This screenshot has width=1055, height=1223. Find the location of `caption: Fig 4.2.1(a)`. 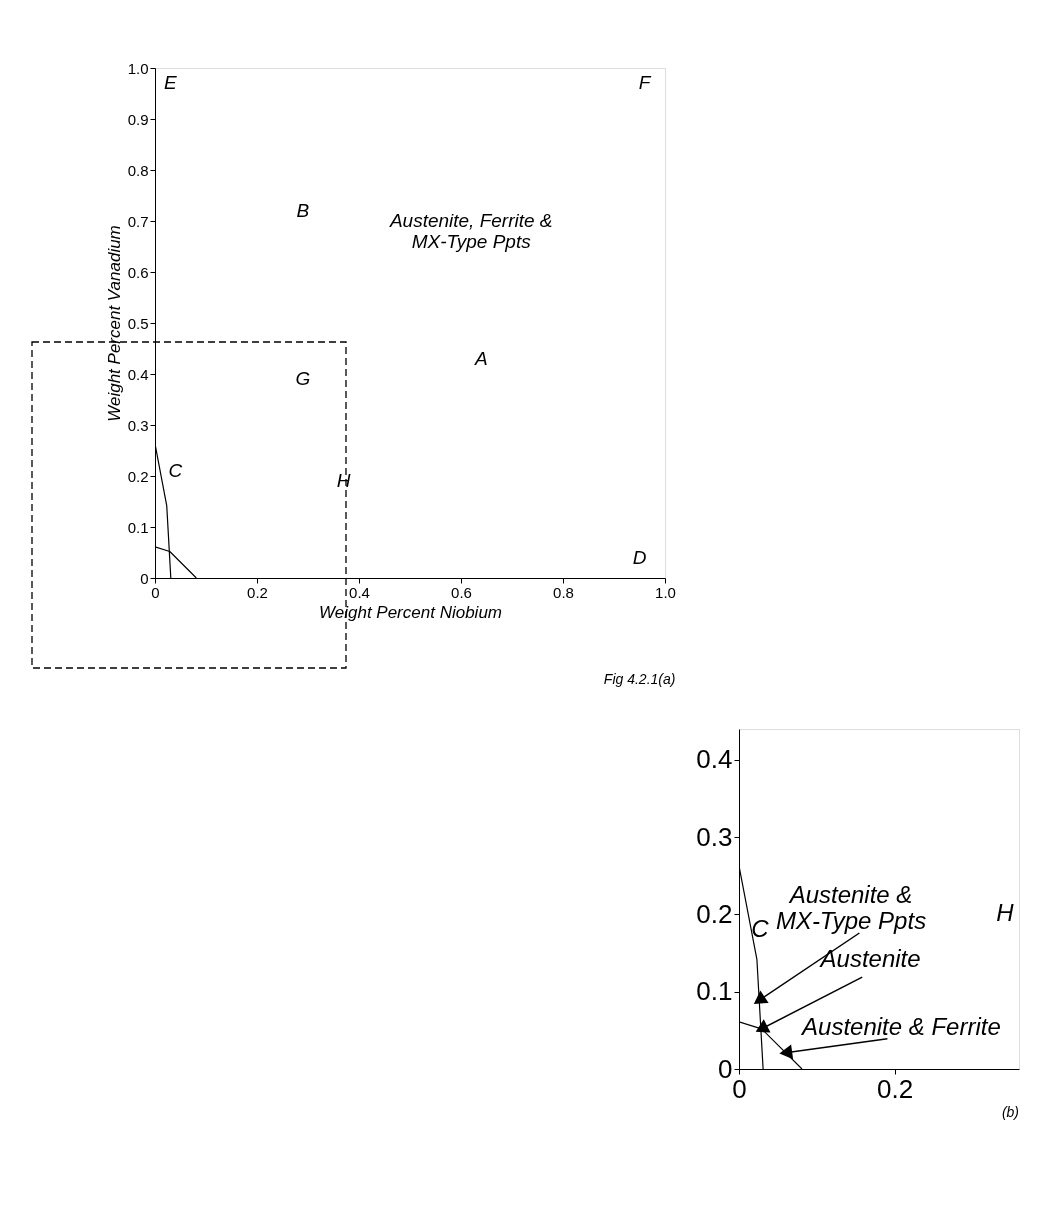

caption: Fig 4.2.1(a) is located at coordinates (639, 678).